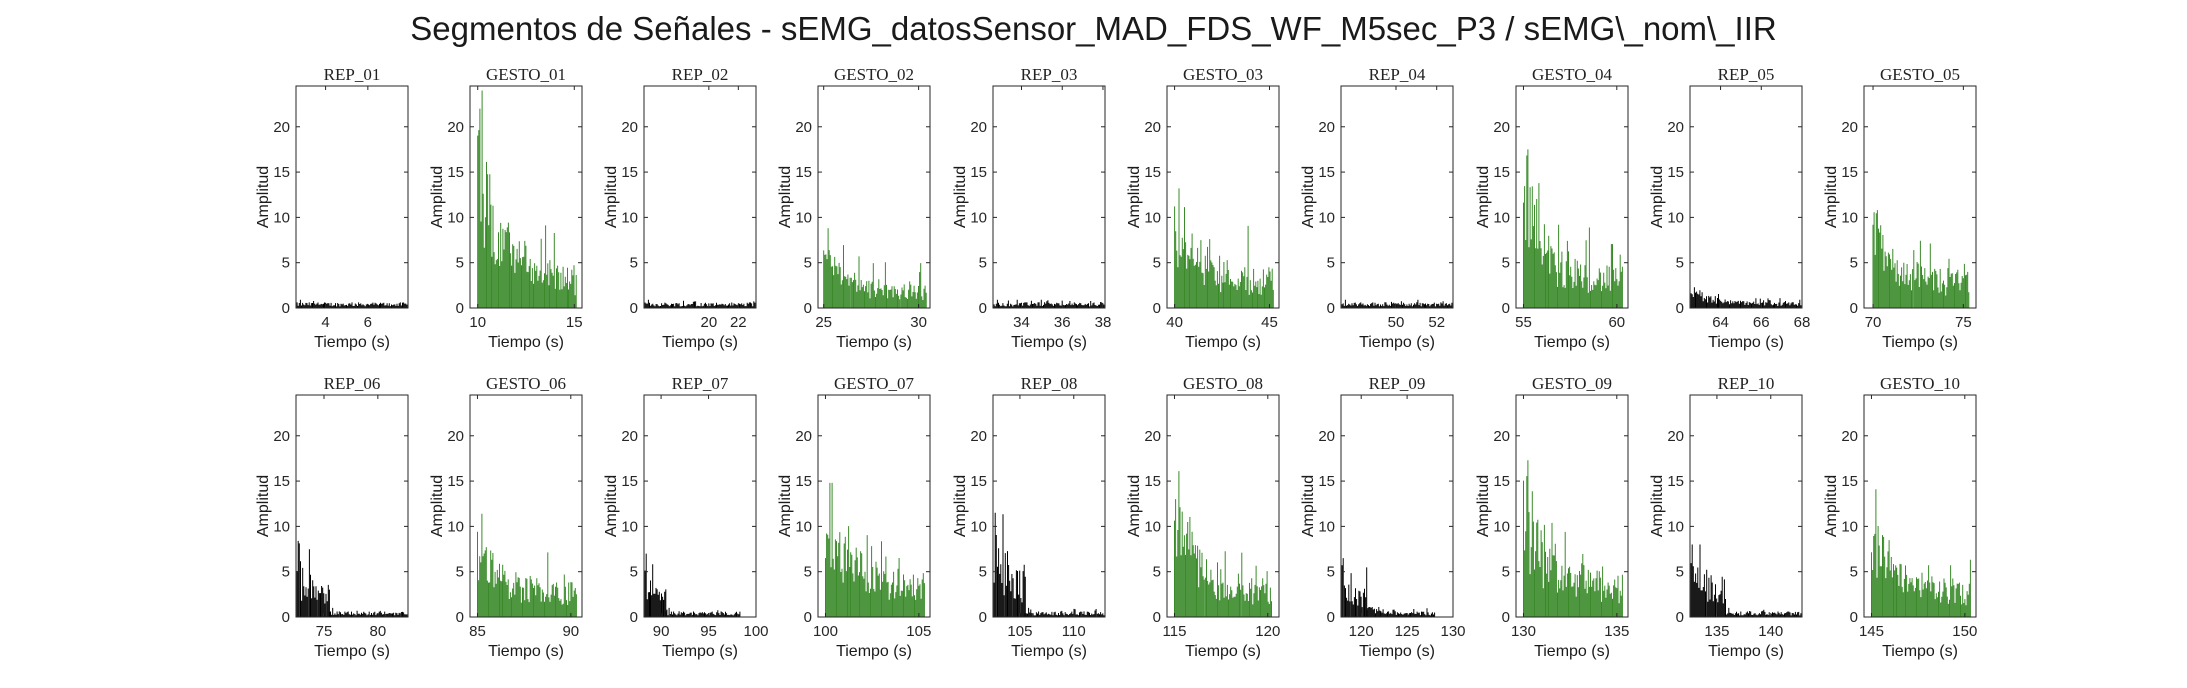  Describe the element at coordinates (808, 308) in the screenshot. I see `y-tick-label-4-0: 0` at that location.